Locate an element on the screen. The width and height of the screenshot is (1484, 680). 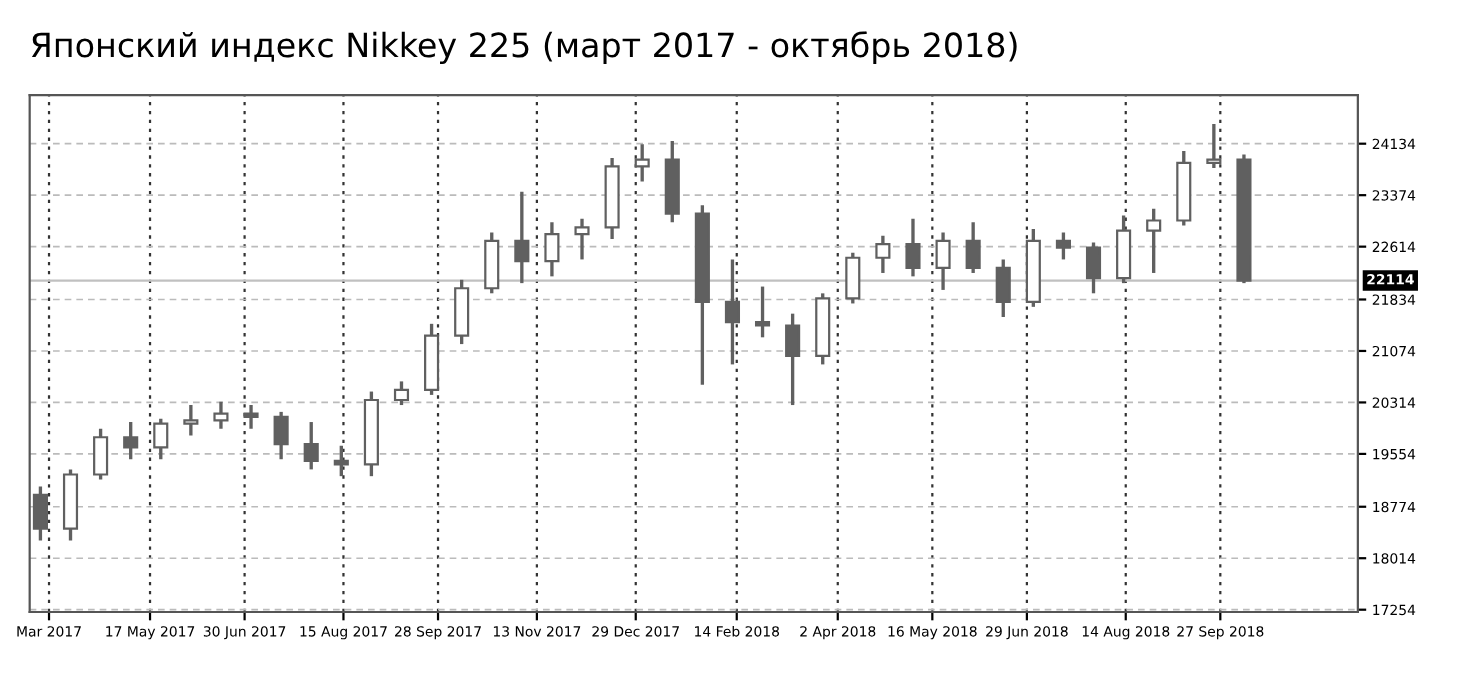
chart-title: Японский индекс Nikkey 225 (март 2017 - октябрь 2018) is located at coordinates (524, 48).